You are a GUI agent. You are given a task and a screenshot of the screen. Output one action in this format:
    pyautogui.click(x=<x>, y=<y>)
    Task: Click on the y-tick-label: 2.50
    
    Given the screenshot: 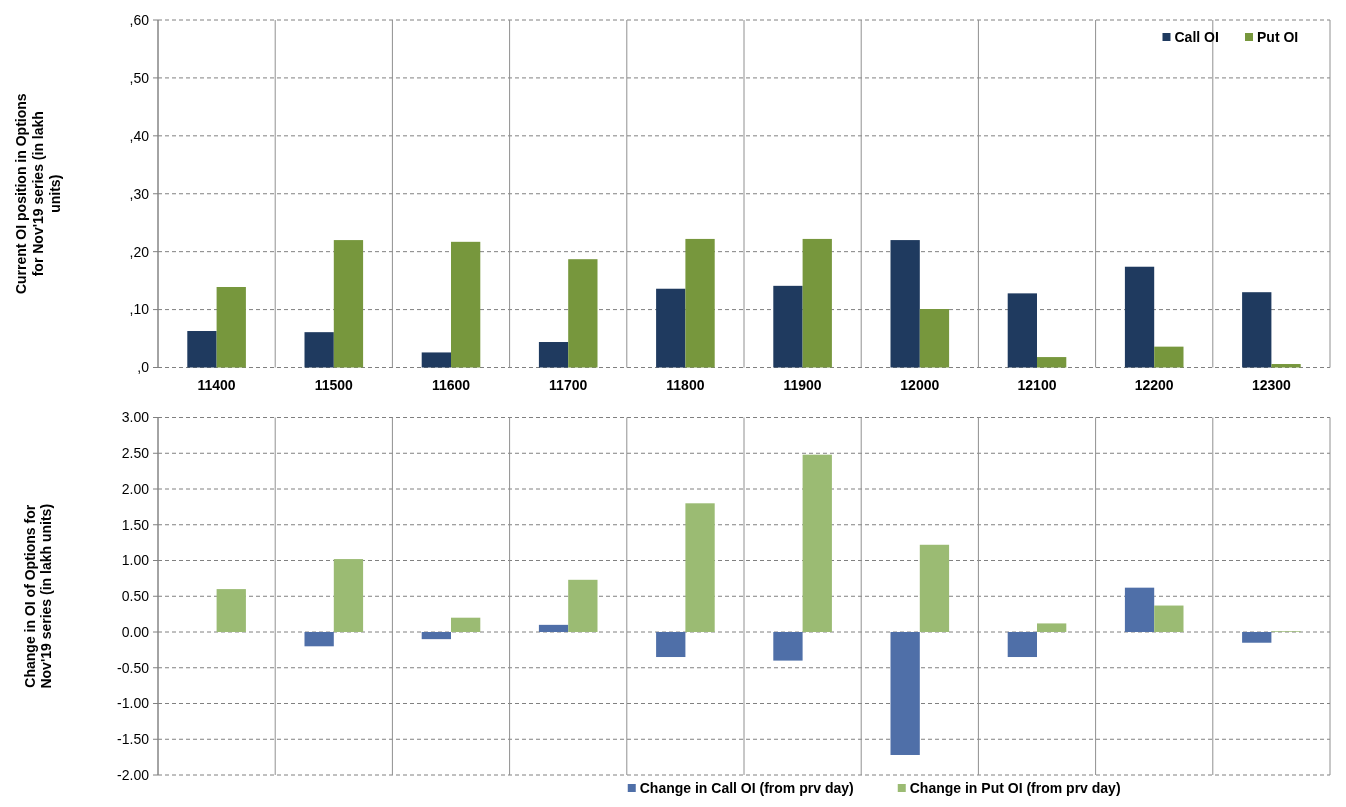 What is the action you would take?
    pyautogui.click(x=135, y=453)
    